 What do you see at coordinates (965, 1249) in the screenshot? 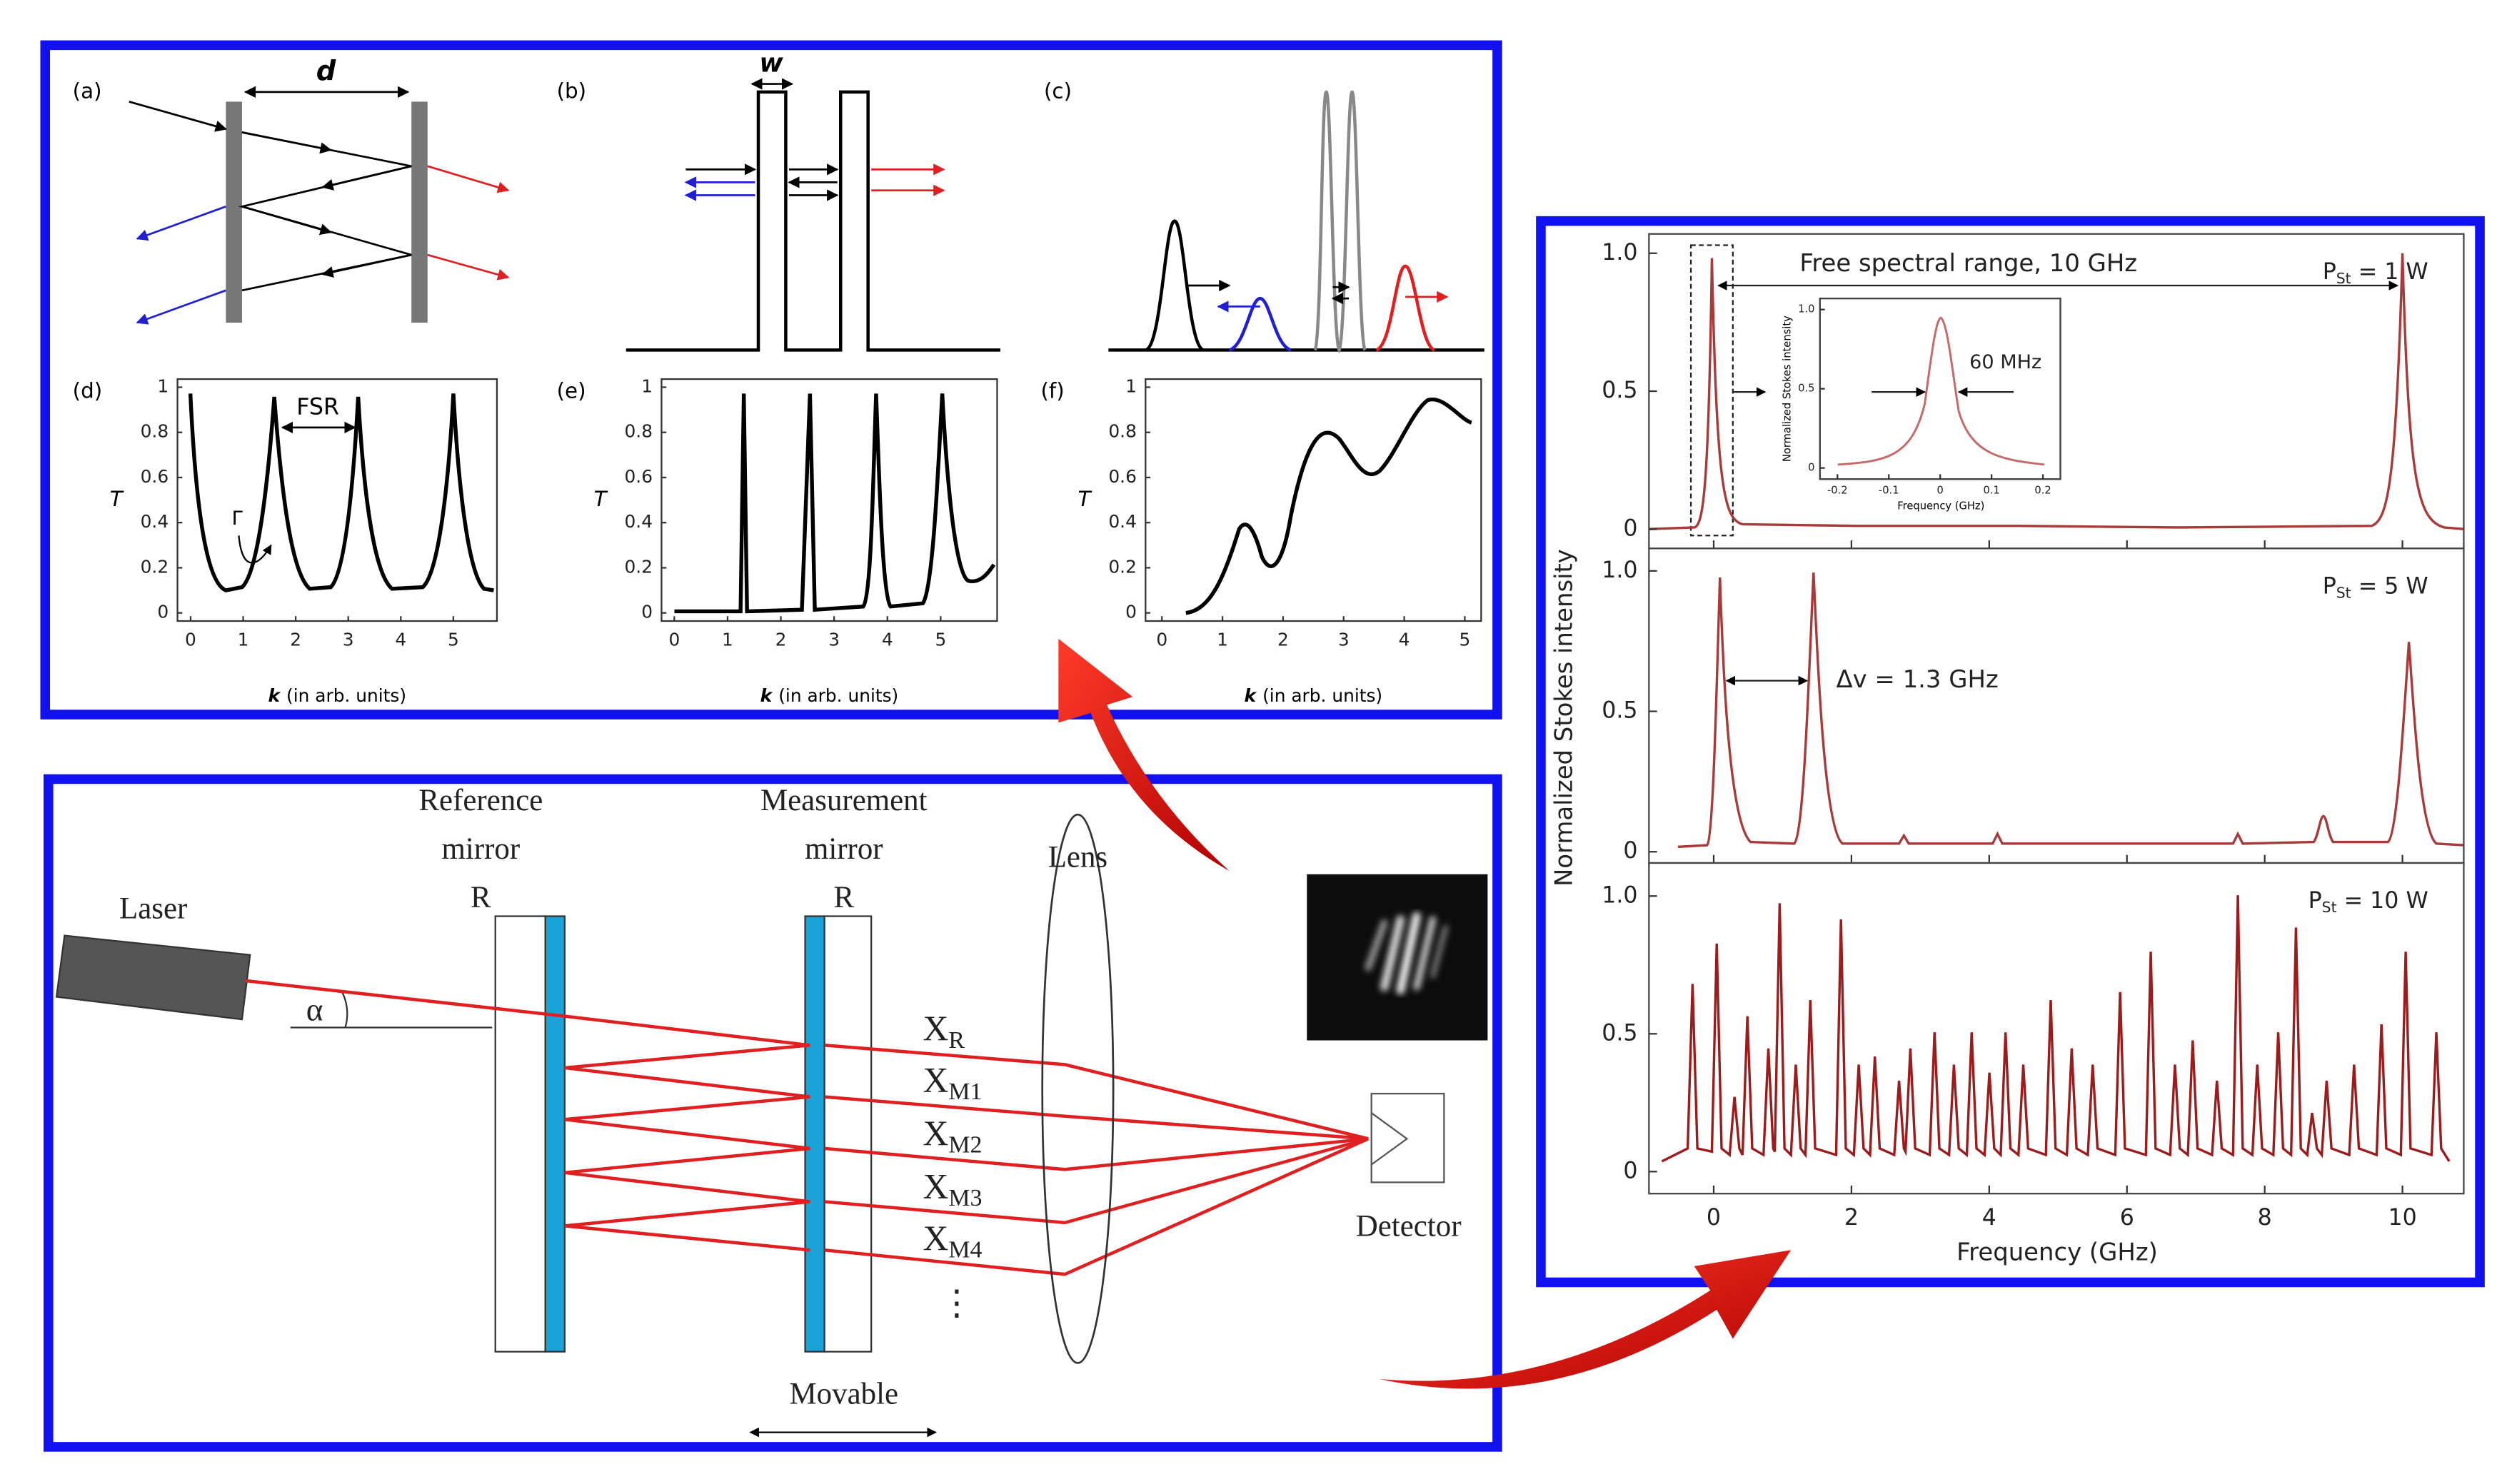
I see `beam-label-sub: M4` at bounding box center [965, 1249].